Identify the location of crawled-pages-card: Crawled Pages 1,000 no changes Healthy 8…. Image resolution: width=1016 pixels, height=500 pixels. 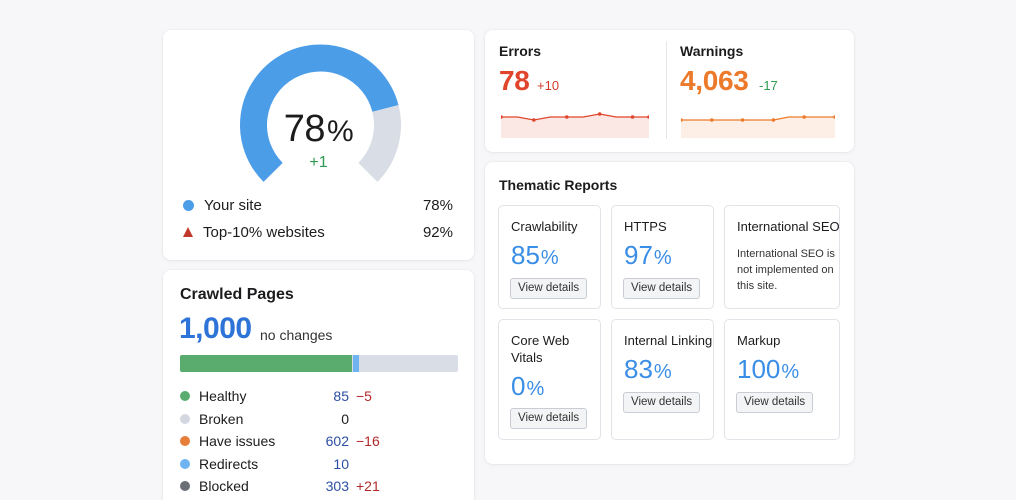
(318, 385).